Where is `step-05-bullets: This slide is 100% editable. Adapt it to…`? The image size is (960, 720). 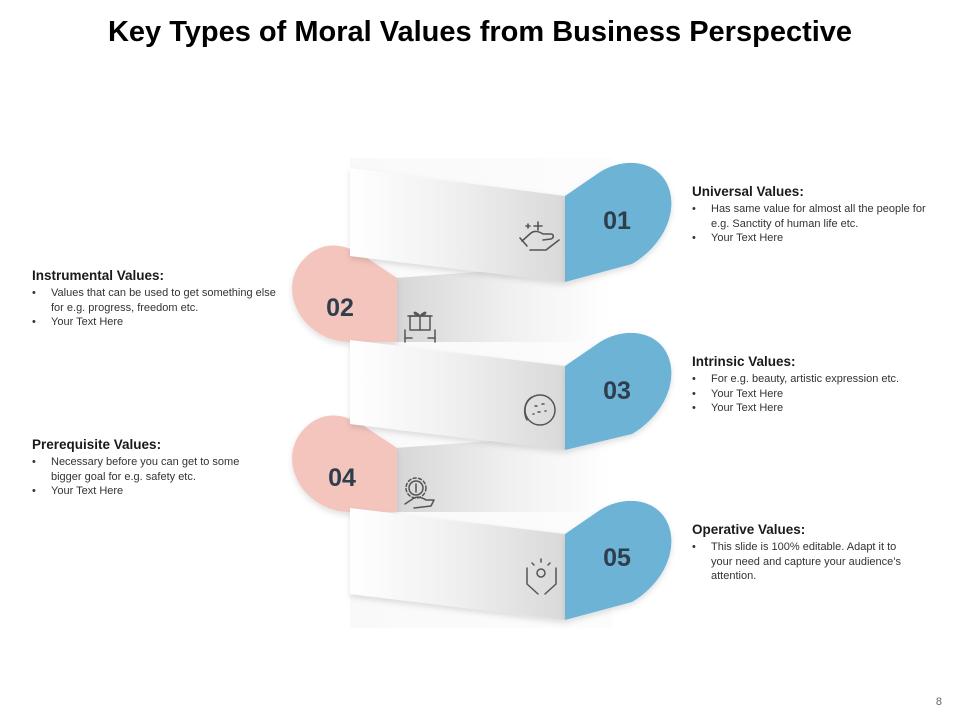
step-05-bullets: This slide is 100% editable. Adapt it to… is located at coordinates (797, 562).